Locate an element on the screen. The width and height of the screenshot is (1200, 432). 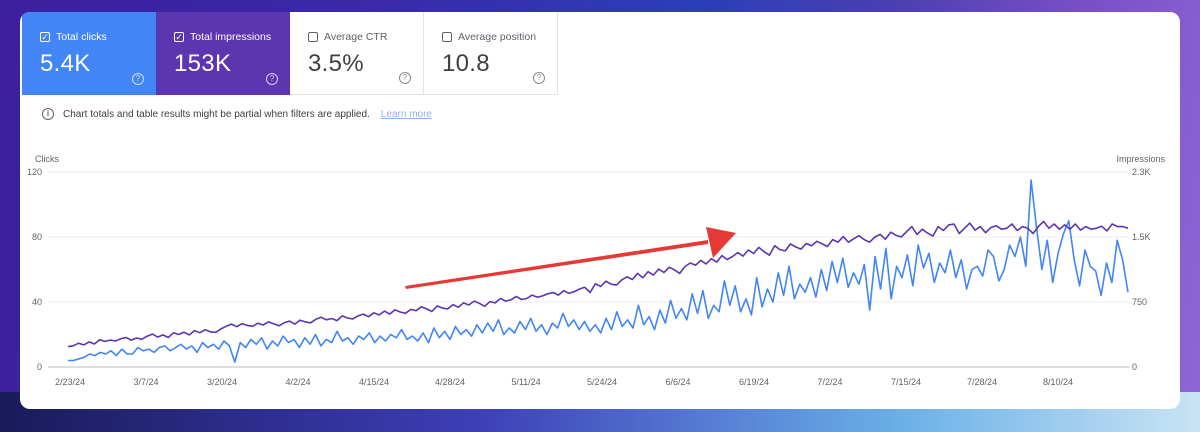
info-icon: i is located at coordinates (48, 114).